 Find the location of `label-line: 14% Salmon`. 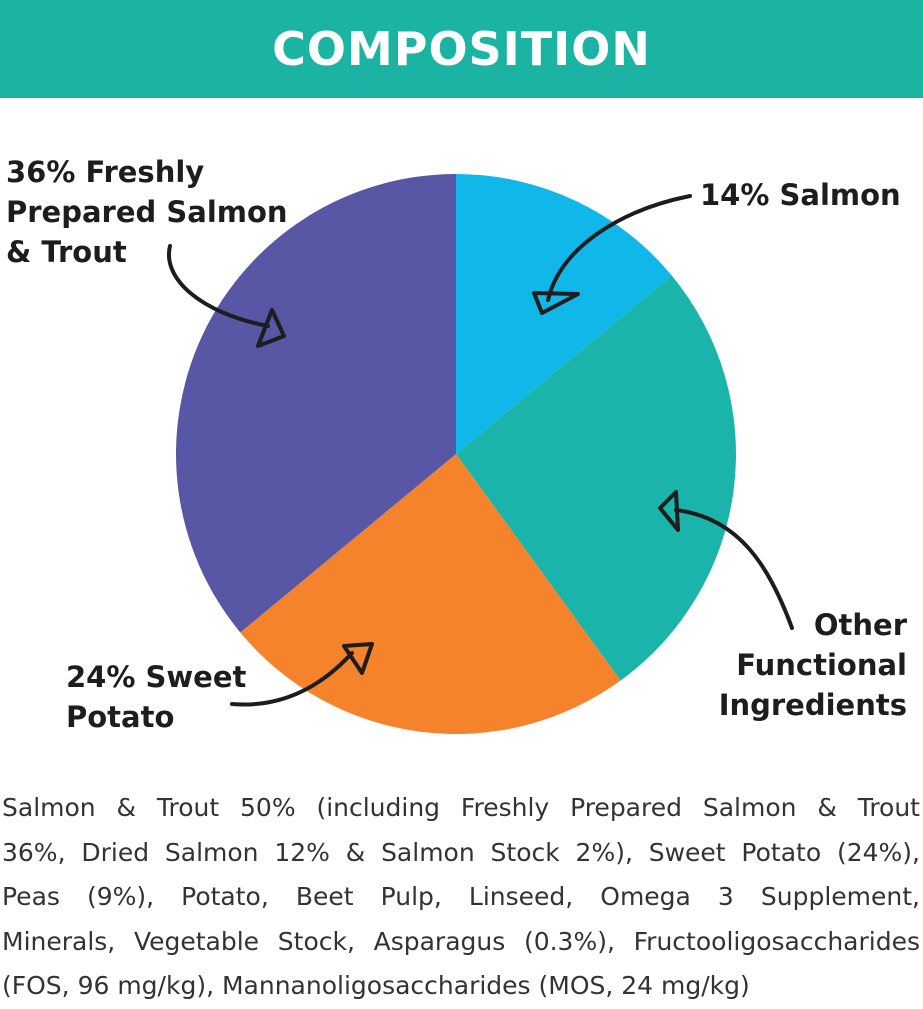

label-line: 14% Salmon is located at coordinates (800, 195).